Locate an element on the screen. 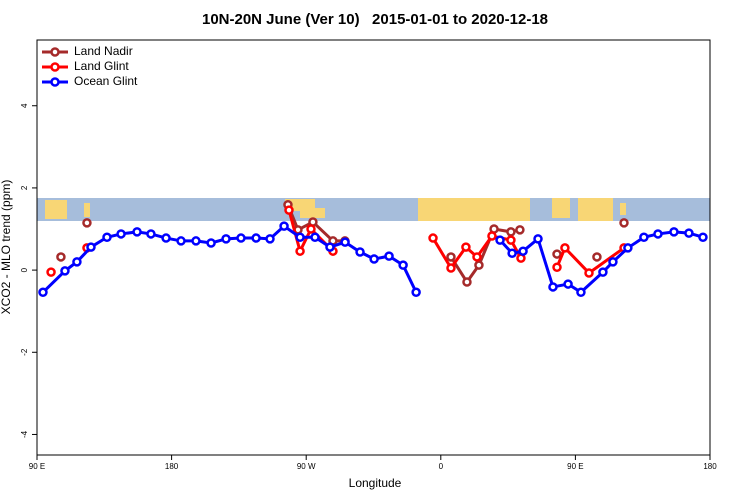 The width and height of the screenshot is (750, 500). y-tick-label: -4 is located at coordinates (24, 434).